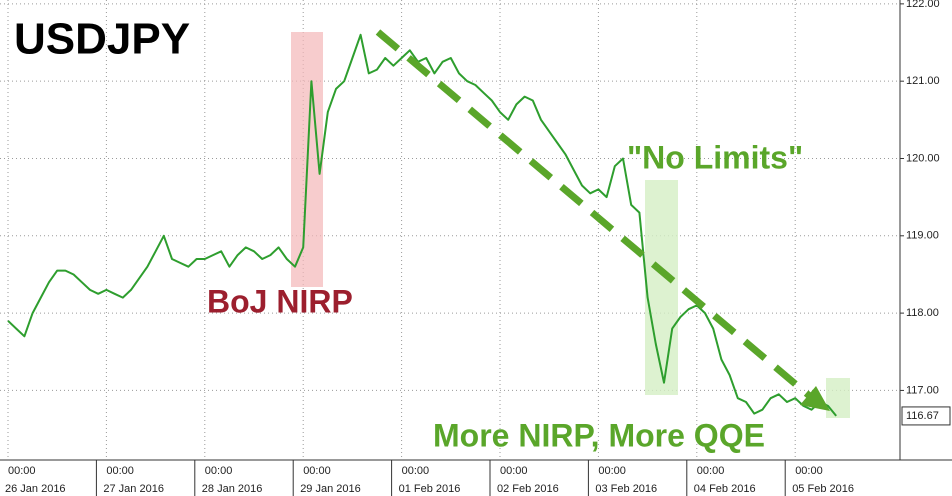 The image size is (952, 496). I want to click on x-tick-label: 29 Jan 2016, so click(330, 489).